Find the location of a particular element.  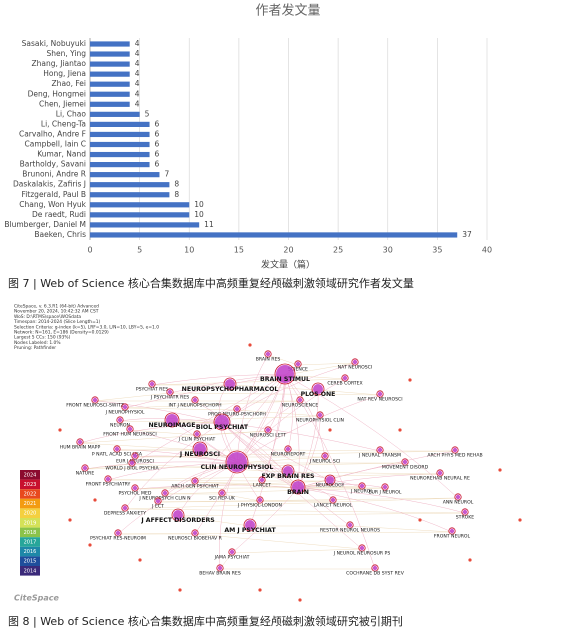

node-label: SCI REP-UK is located at coordinates (222, 499).